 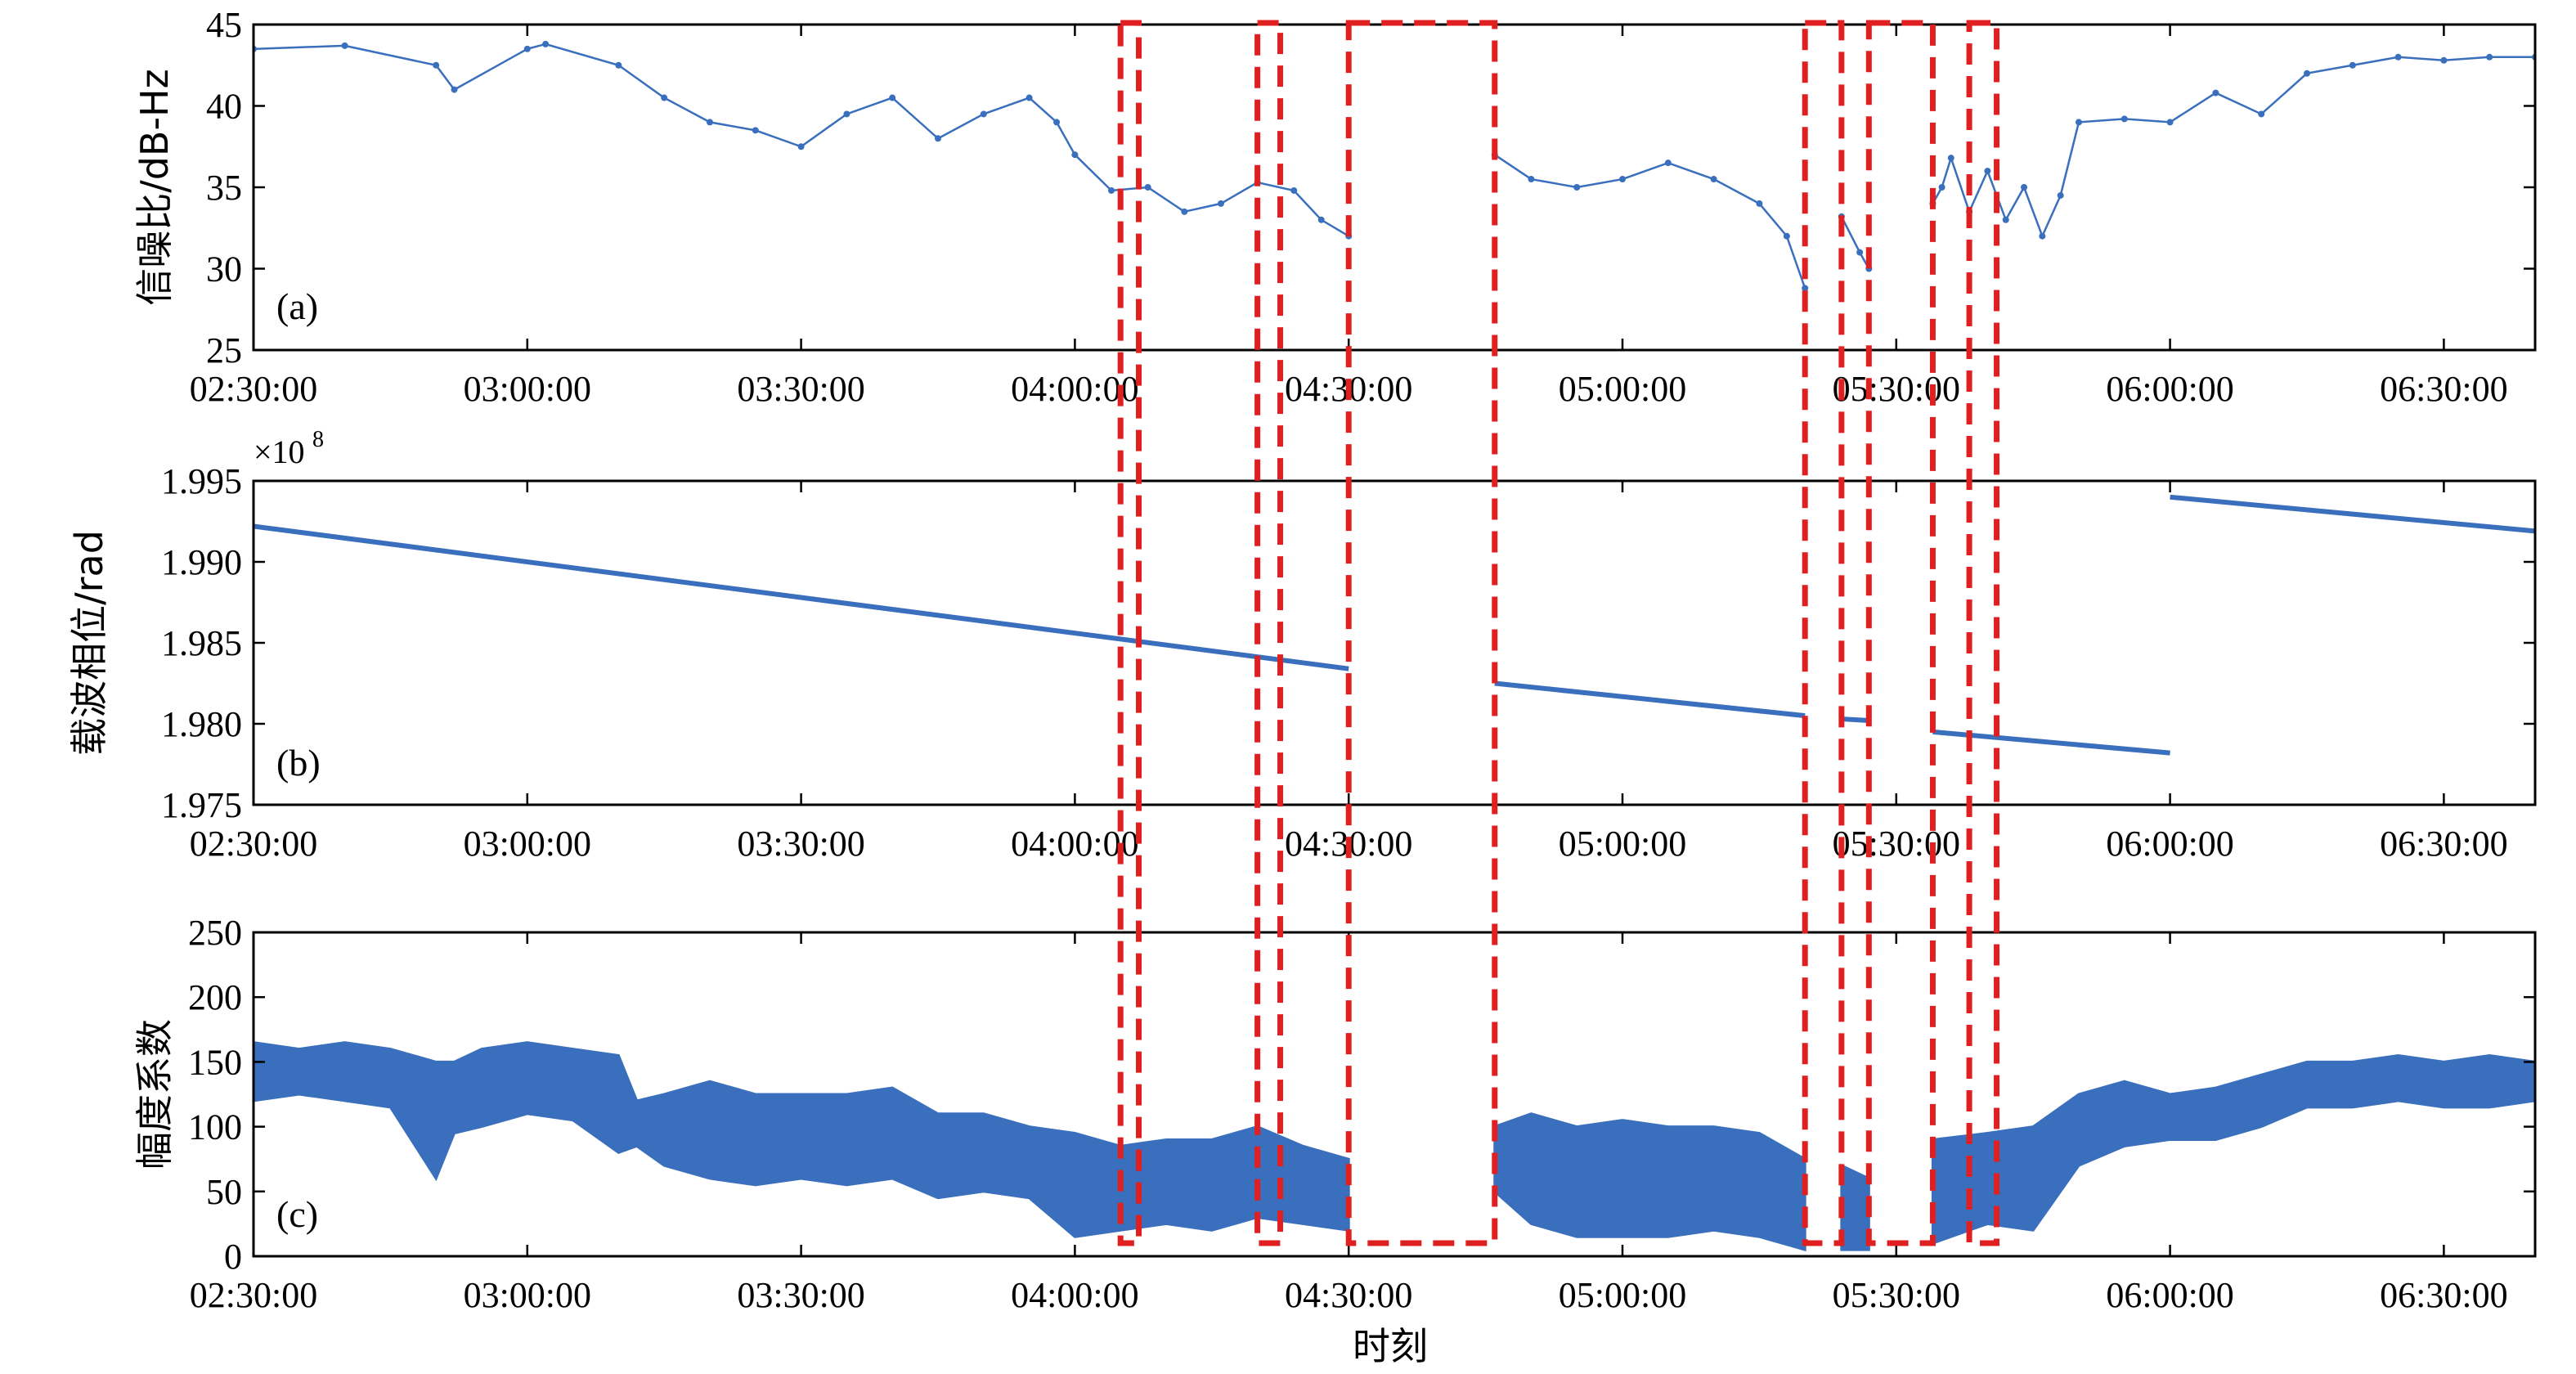 I want to click on y-tick-label: 250, so click(x=215, y=933).